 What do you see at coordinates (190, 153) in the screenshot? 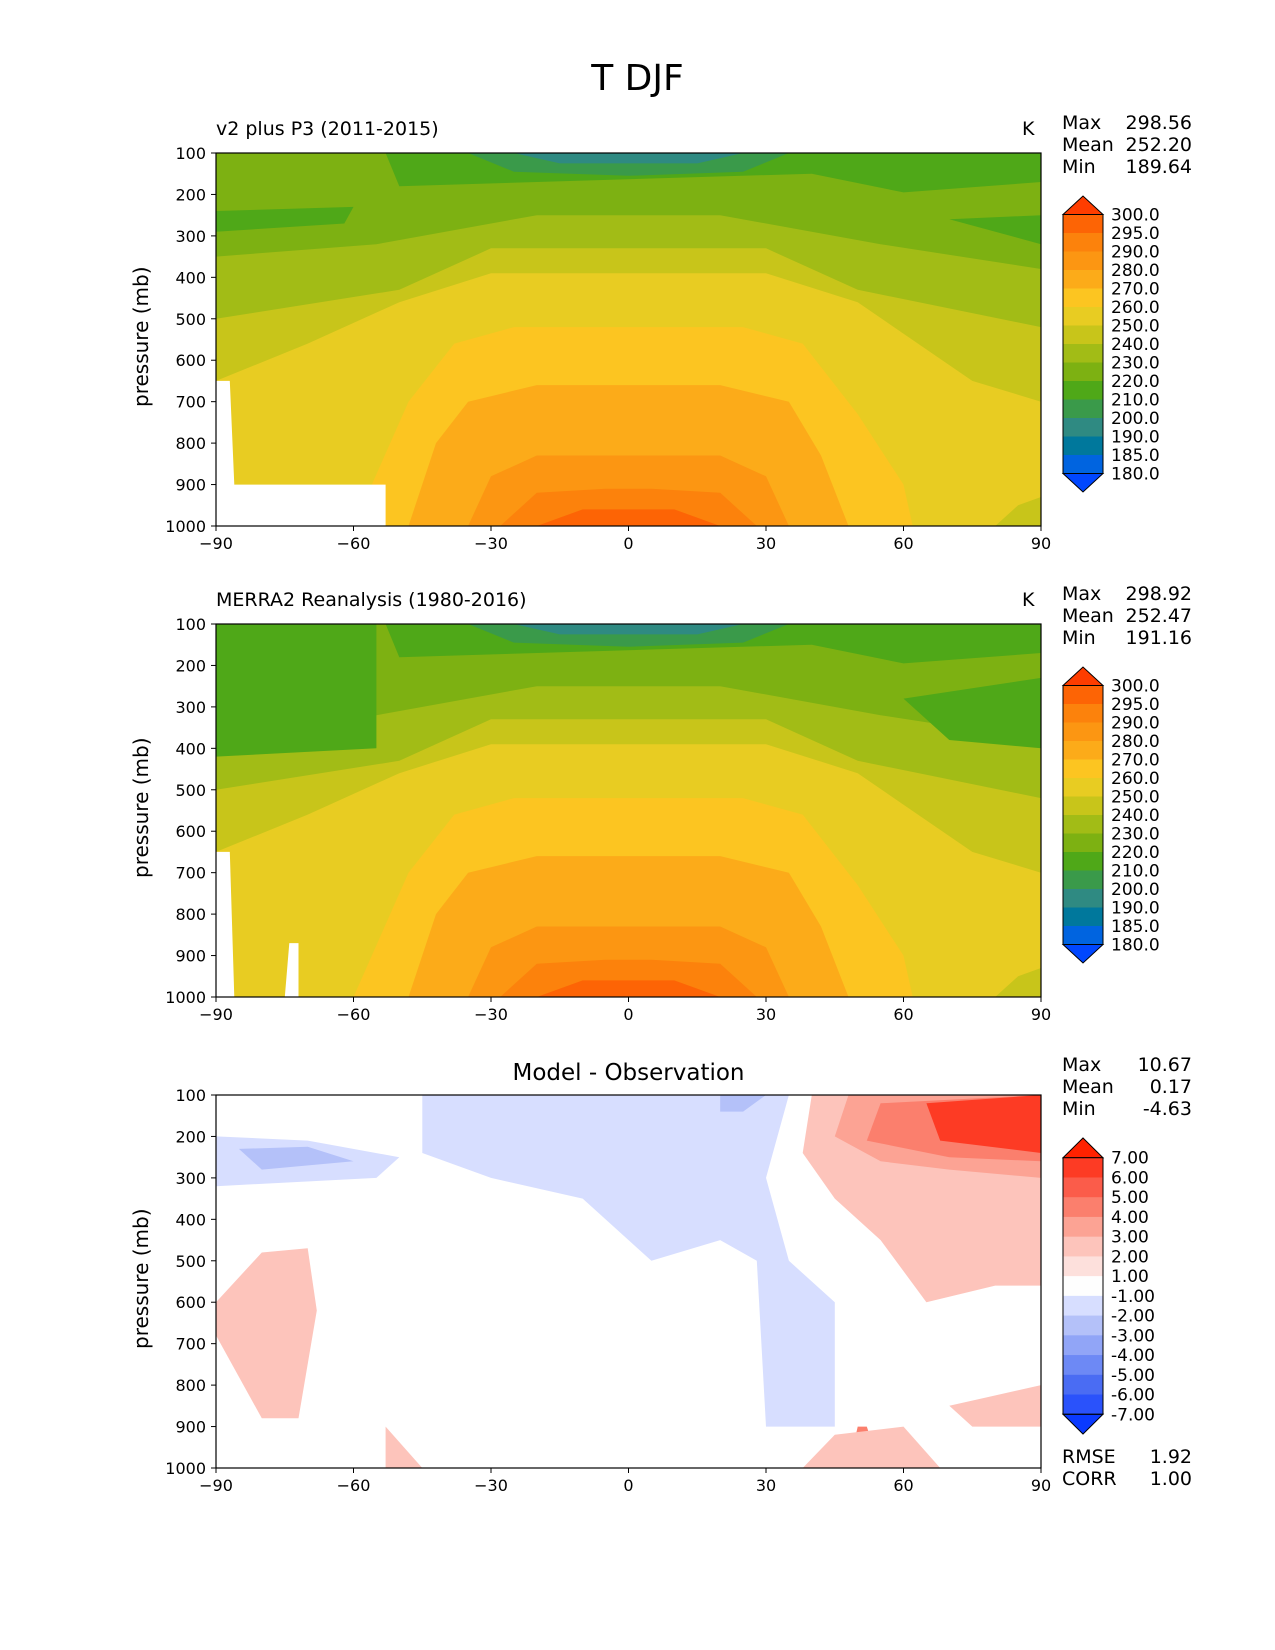
I see `y-tick-label: 100` at bounding box center [190, 153].